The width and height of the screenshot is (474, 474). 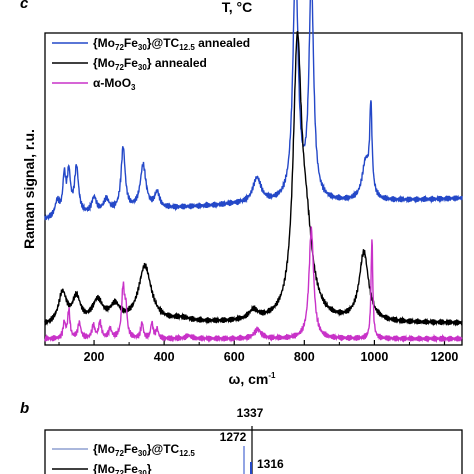 What do you see at coordinates (133, 87) in the screenshot?
I see `legend-subscript: 3` at bounding box center [133, 87].